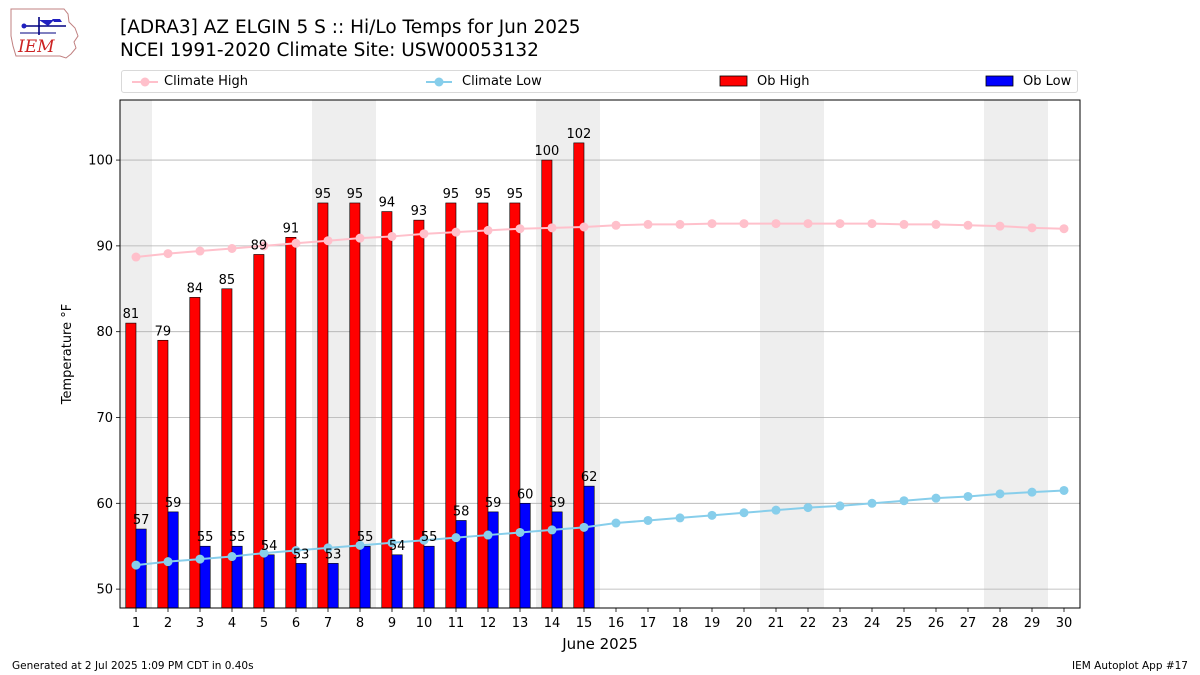  I want to click on x-tick-label: 6, so click(296, 623).